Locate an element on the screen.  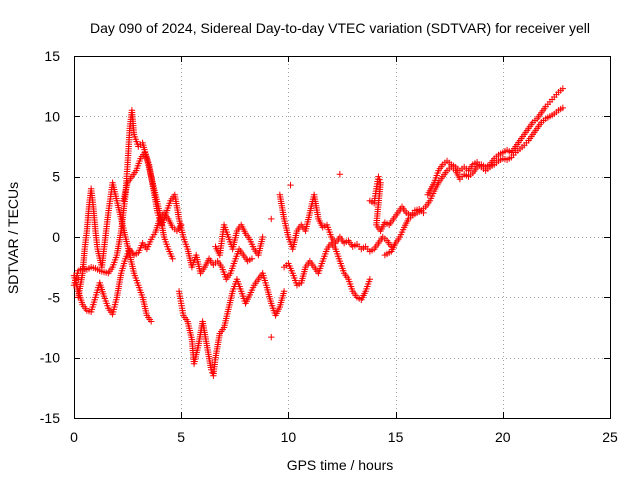
series-track-d is located at coordinates (188, 216).